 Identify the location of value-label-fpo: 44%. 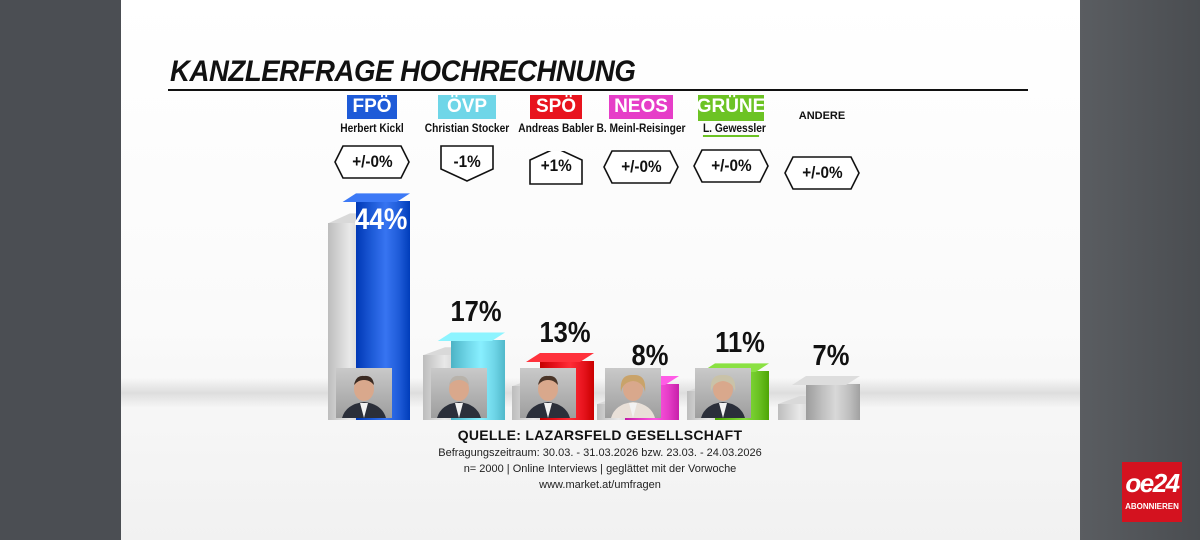
(381, 220).